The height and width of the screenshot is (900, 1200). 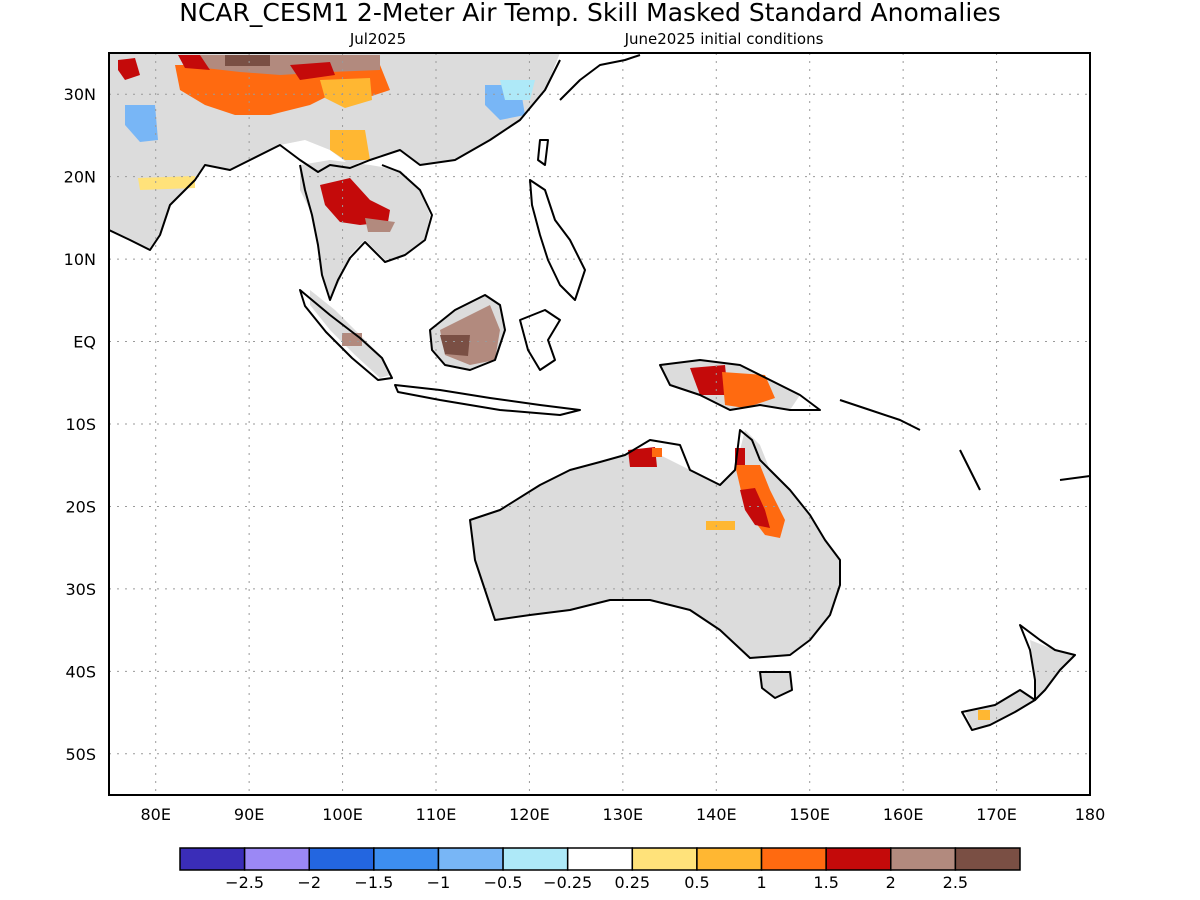 What do you see at coordinates (696, 882) in the screenshot?
I see `colorbar-label: 0.5` at bounding box center [696, 882].